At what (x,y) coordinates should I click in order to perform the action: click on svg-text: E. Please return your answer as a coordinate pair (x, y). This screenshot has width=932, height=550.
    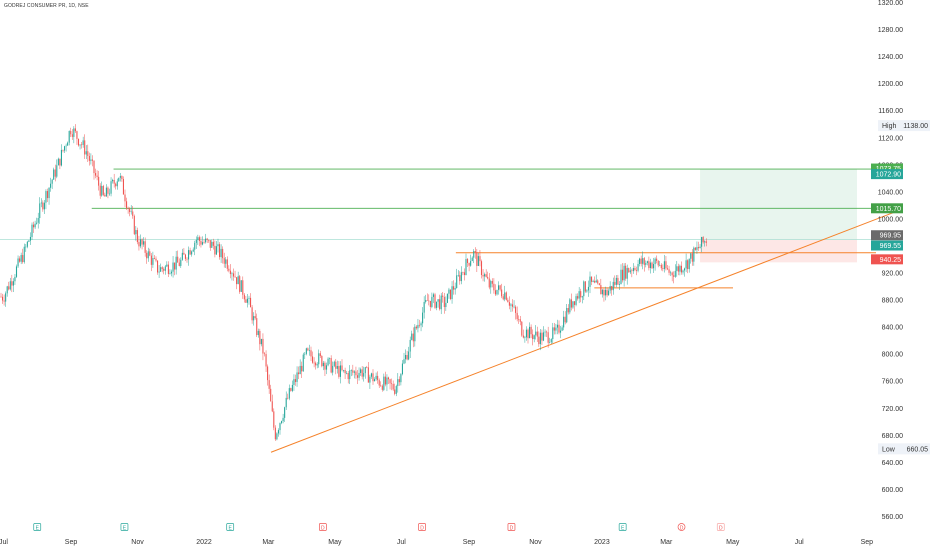
    Looking at the image, I should click on (125, 529).